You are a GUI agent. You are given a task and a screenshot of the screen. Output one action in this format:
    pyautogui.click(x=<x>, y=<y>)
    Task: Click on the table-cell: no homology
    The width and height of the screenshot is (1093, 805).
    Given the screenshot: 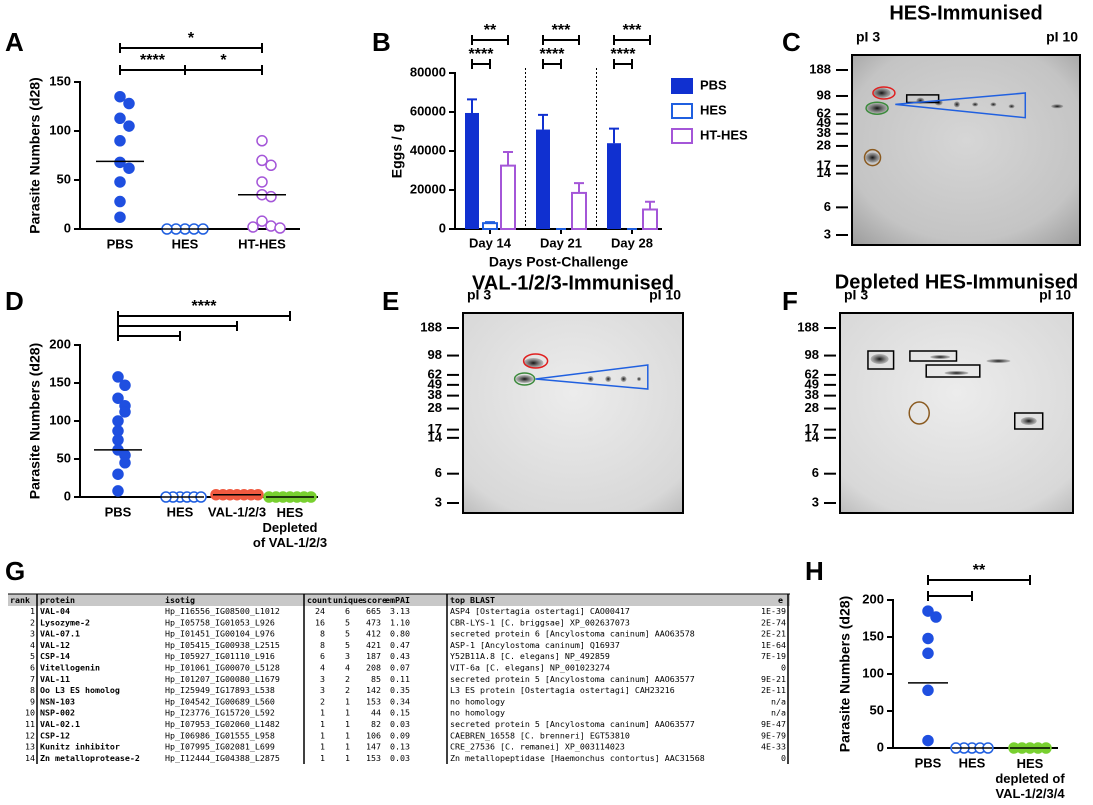 What is the action you would take?
    pyautogui.click(x=477, y=713)
    